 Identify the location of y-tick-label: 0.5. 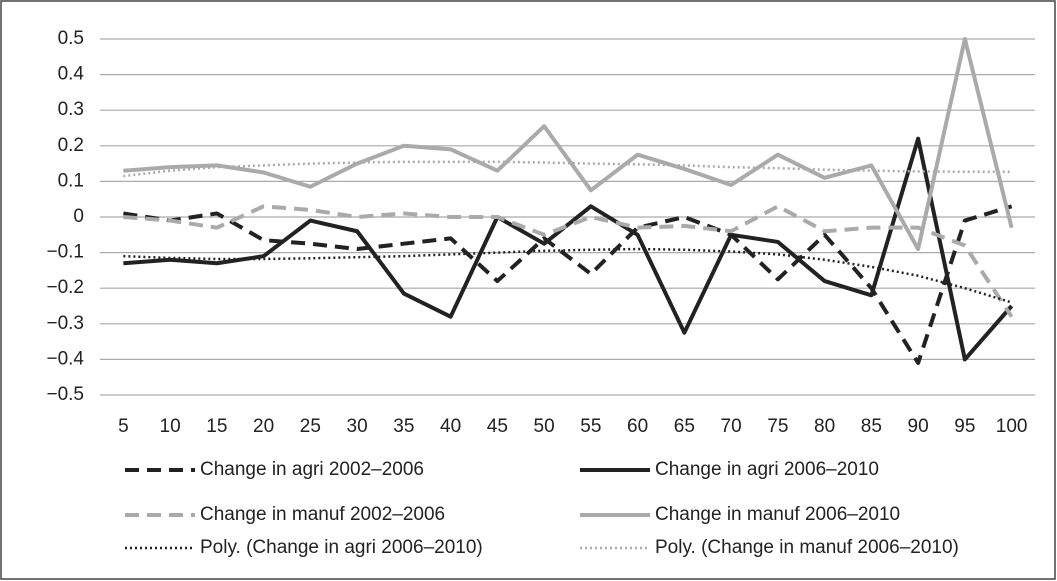
(71, 38).